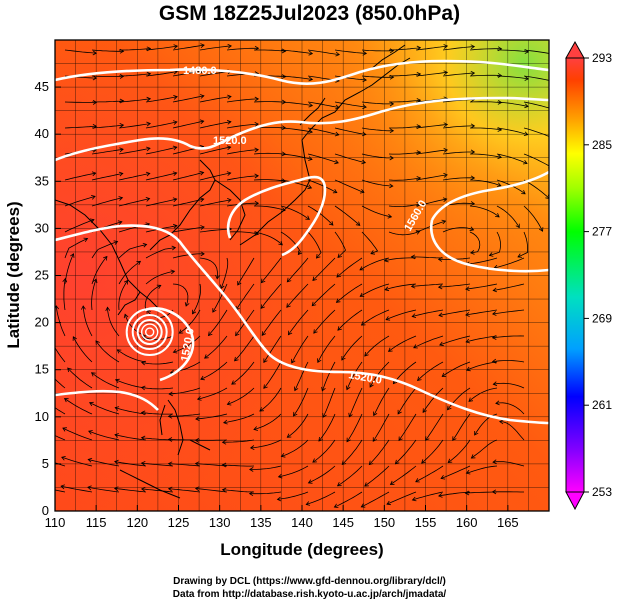  Describe the element at coordinates (602, 232) in the screenshot. I see `colorbar-tick-label: 277` at that location.